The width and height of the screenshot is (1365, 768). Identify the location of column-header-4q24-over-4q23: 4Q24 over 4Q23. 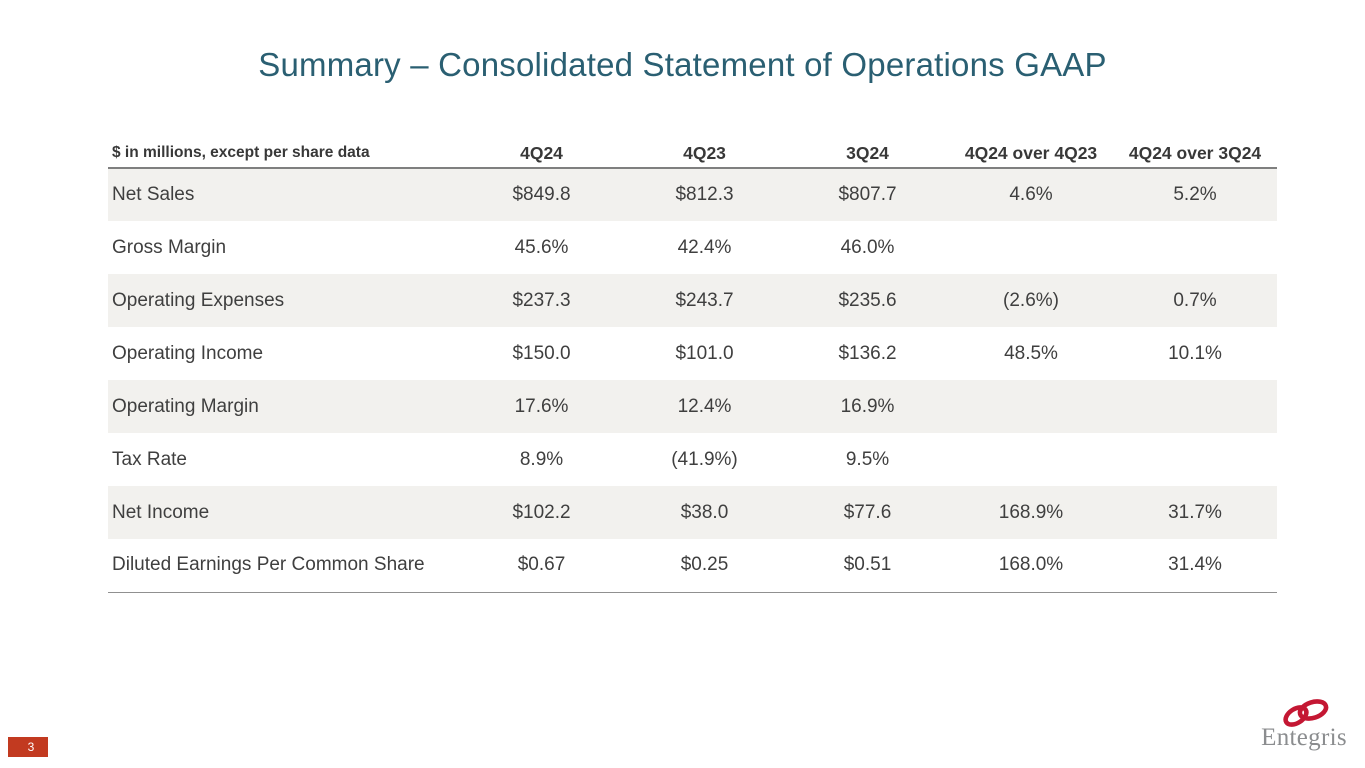
(1031, 154).